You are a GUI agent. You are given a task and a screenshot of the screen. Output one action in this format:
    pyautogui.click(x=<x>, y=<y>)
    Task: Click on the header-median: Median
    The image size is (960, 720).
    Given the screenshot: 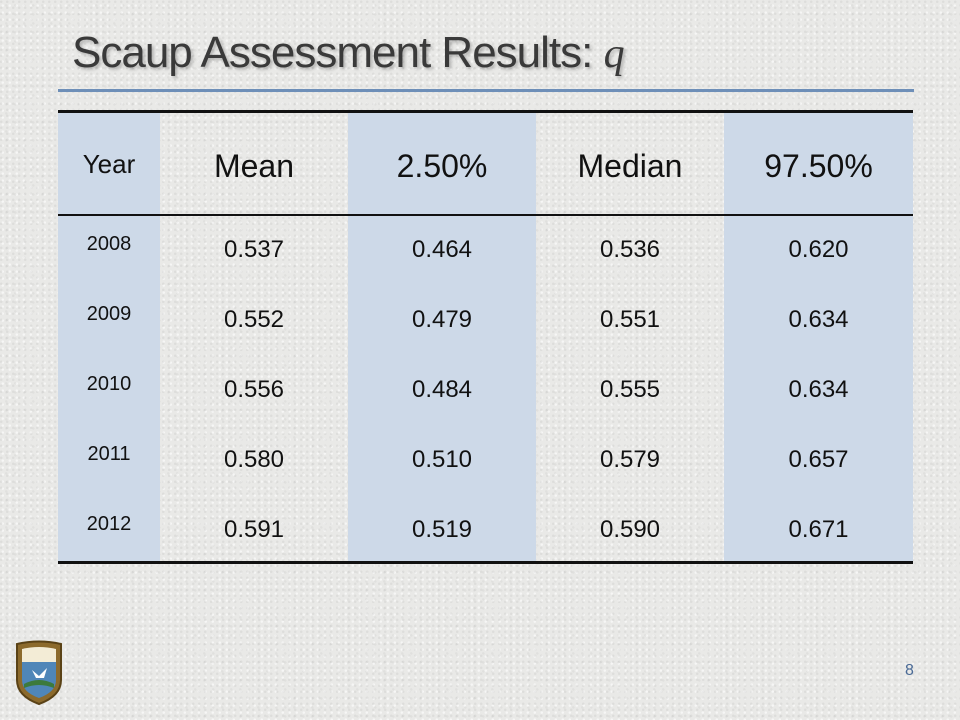 What is the action you would take?
    pyautogui.click(x=630, y=165)
    